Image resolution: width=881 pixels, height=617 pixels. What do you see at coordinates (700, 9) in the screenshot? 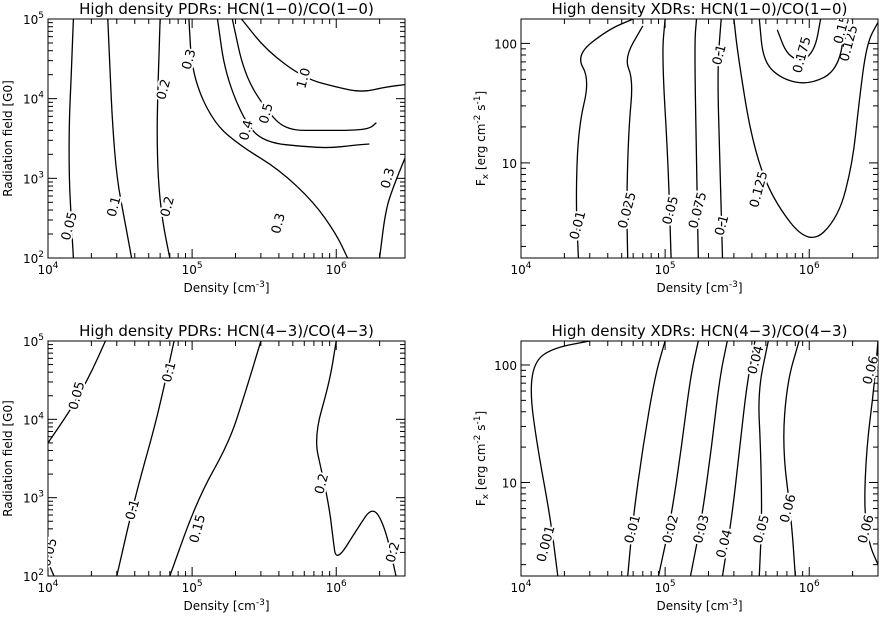
I see `chart-title: High density XDRs: HCN(1−0)/CO(1−0)` at bounding box center [700, 9].